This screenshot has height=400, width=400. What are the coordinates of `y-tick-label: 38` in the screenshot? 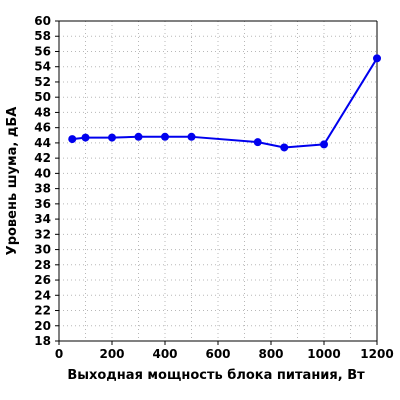 It's located at (42, 189).